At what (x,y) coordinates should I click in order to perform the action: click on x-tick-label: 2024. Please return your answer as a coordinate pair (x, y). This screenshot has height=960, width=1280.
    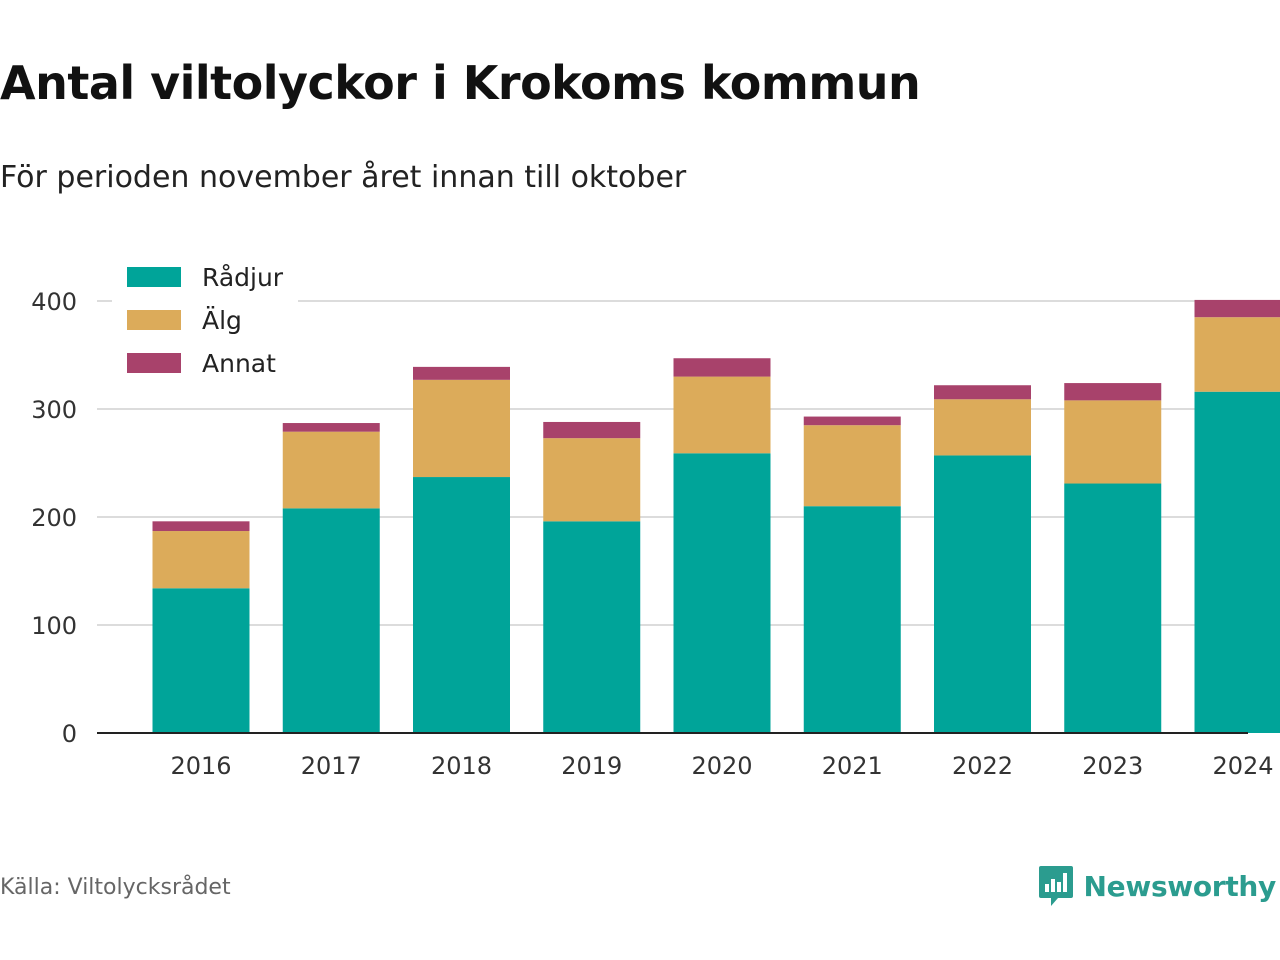
    Looking at the image, I should click on (1242, 766).